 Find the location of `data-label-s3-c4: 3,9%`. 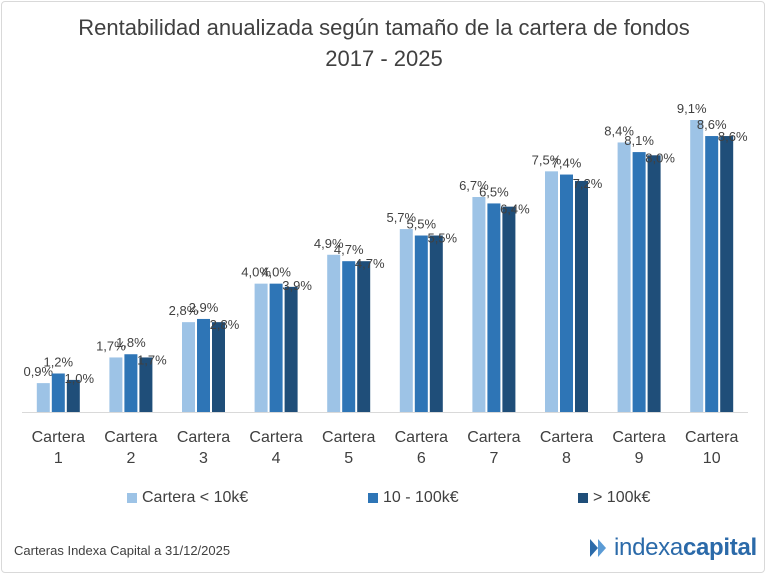

data-label-s3-c4: 3,9% is located at coordinates (297, 285).